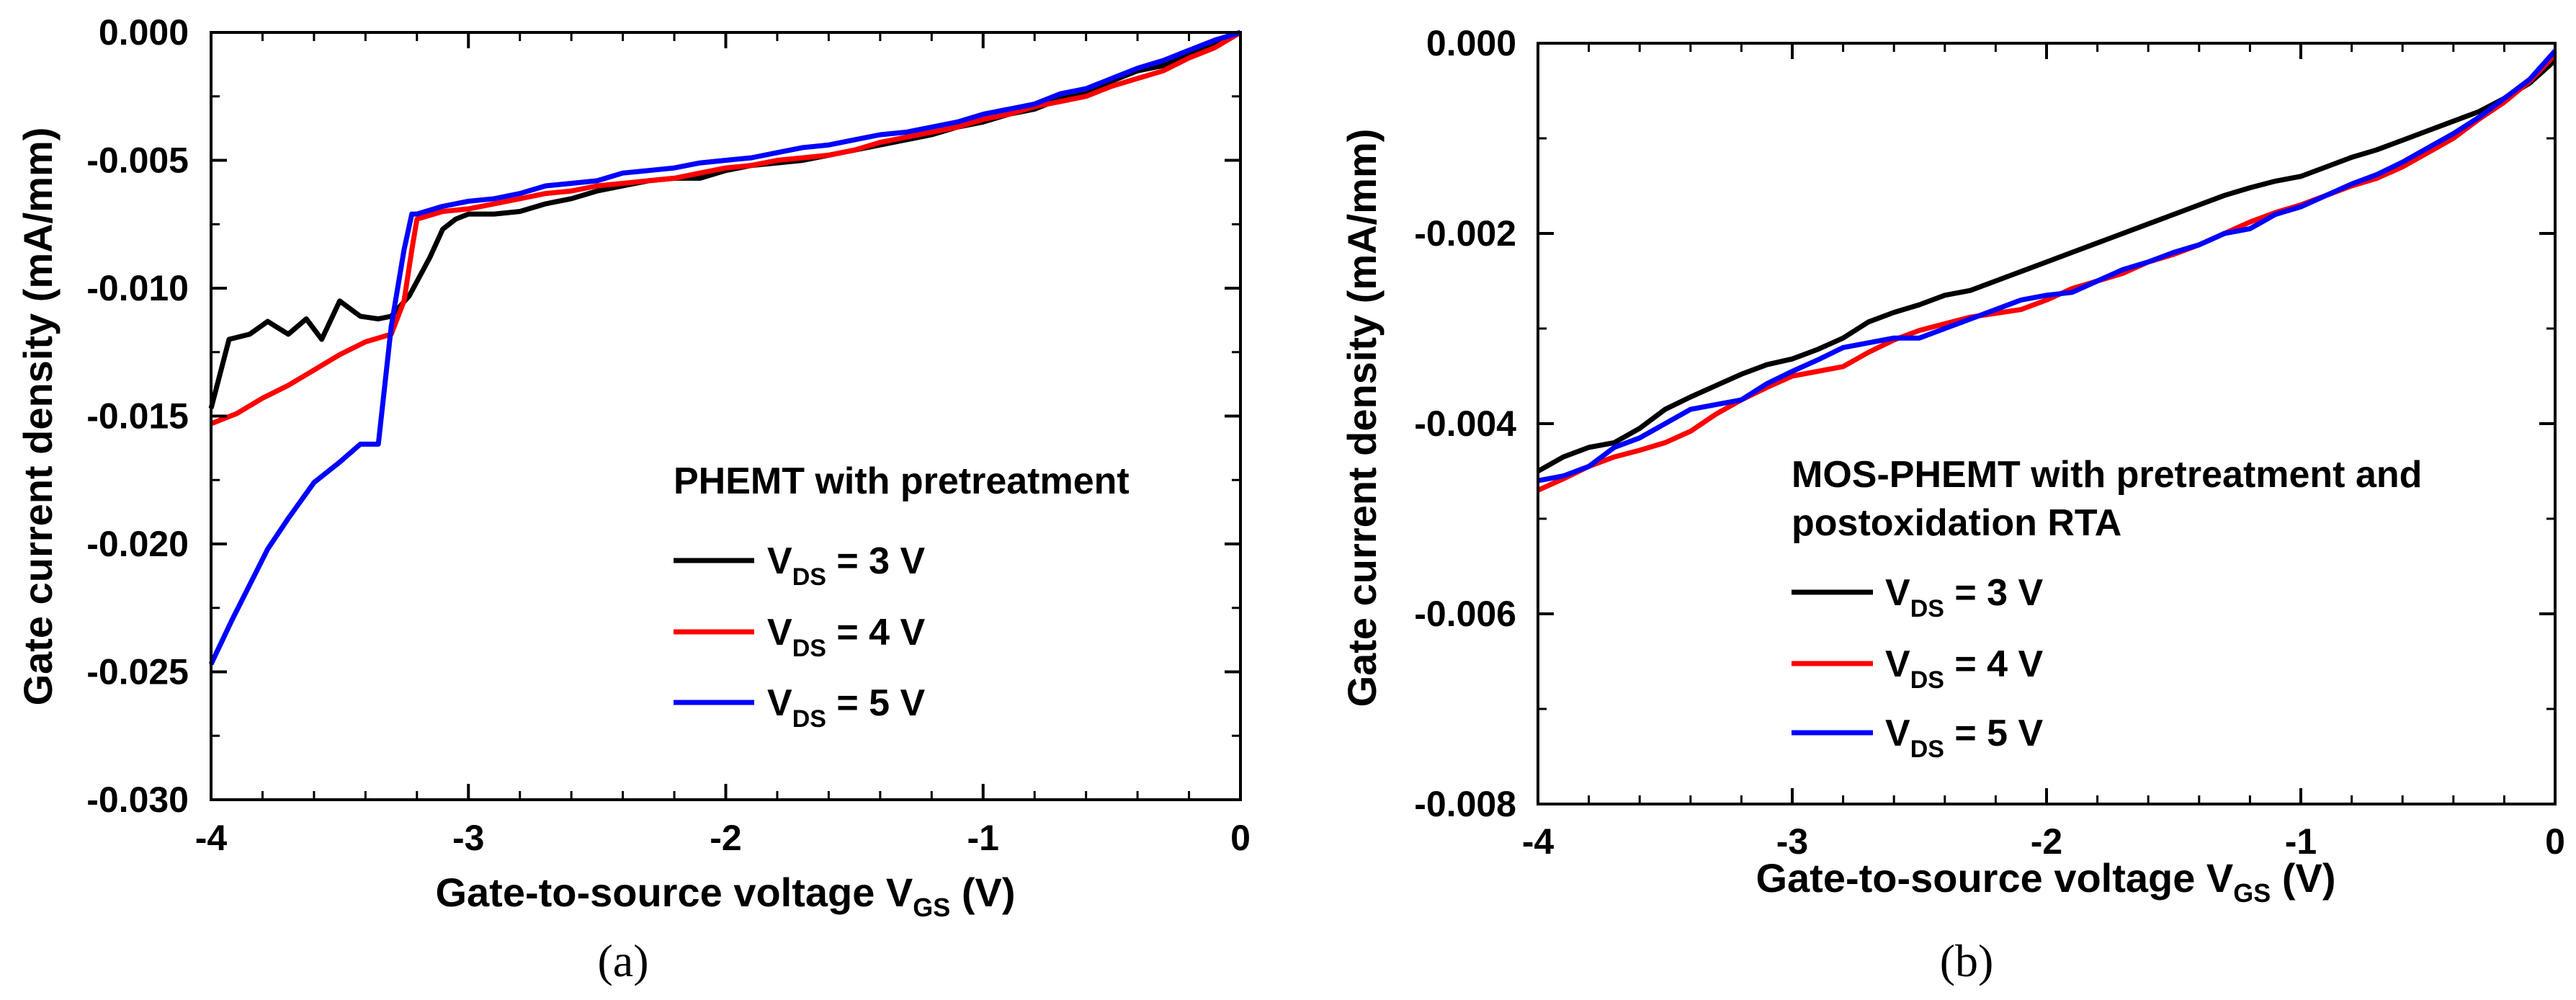 The width and height of the screenshot is (2576, 1000). Describe the element at coordinates (137, 288) in the screenshot. I see `y-tick-label: -0.010` at that location.